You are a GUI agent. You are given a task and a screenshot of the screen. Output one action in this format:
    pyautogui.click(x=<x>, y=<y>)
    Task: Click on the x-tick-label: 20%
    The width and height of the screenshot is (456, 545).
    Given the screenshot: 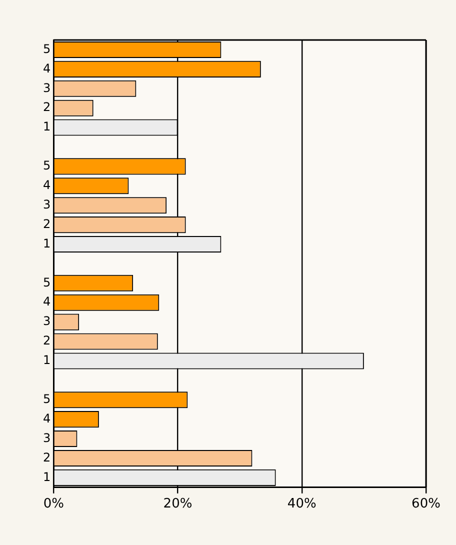 What is the action you would take?
    pyautogui.click(x=177, y=504)
    